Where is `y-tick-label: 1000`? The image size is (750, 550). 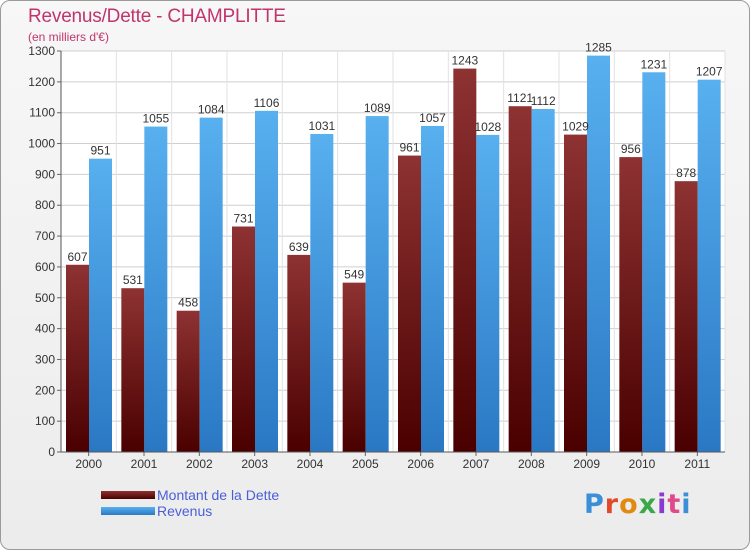 y-tick-label: 1000 is located at coordinates (41, 144).